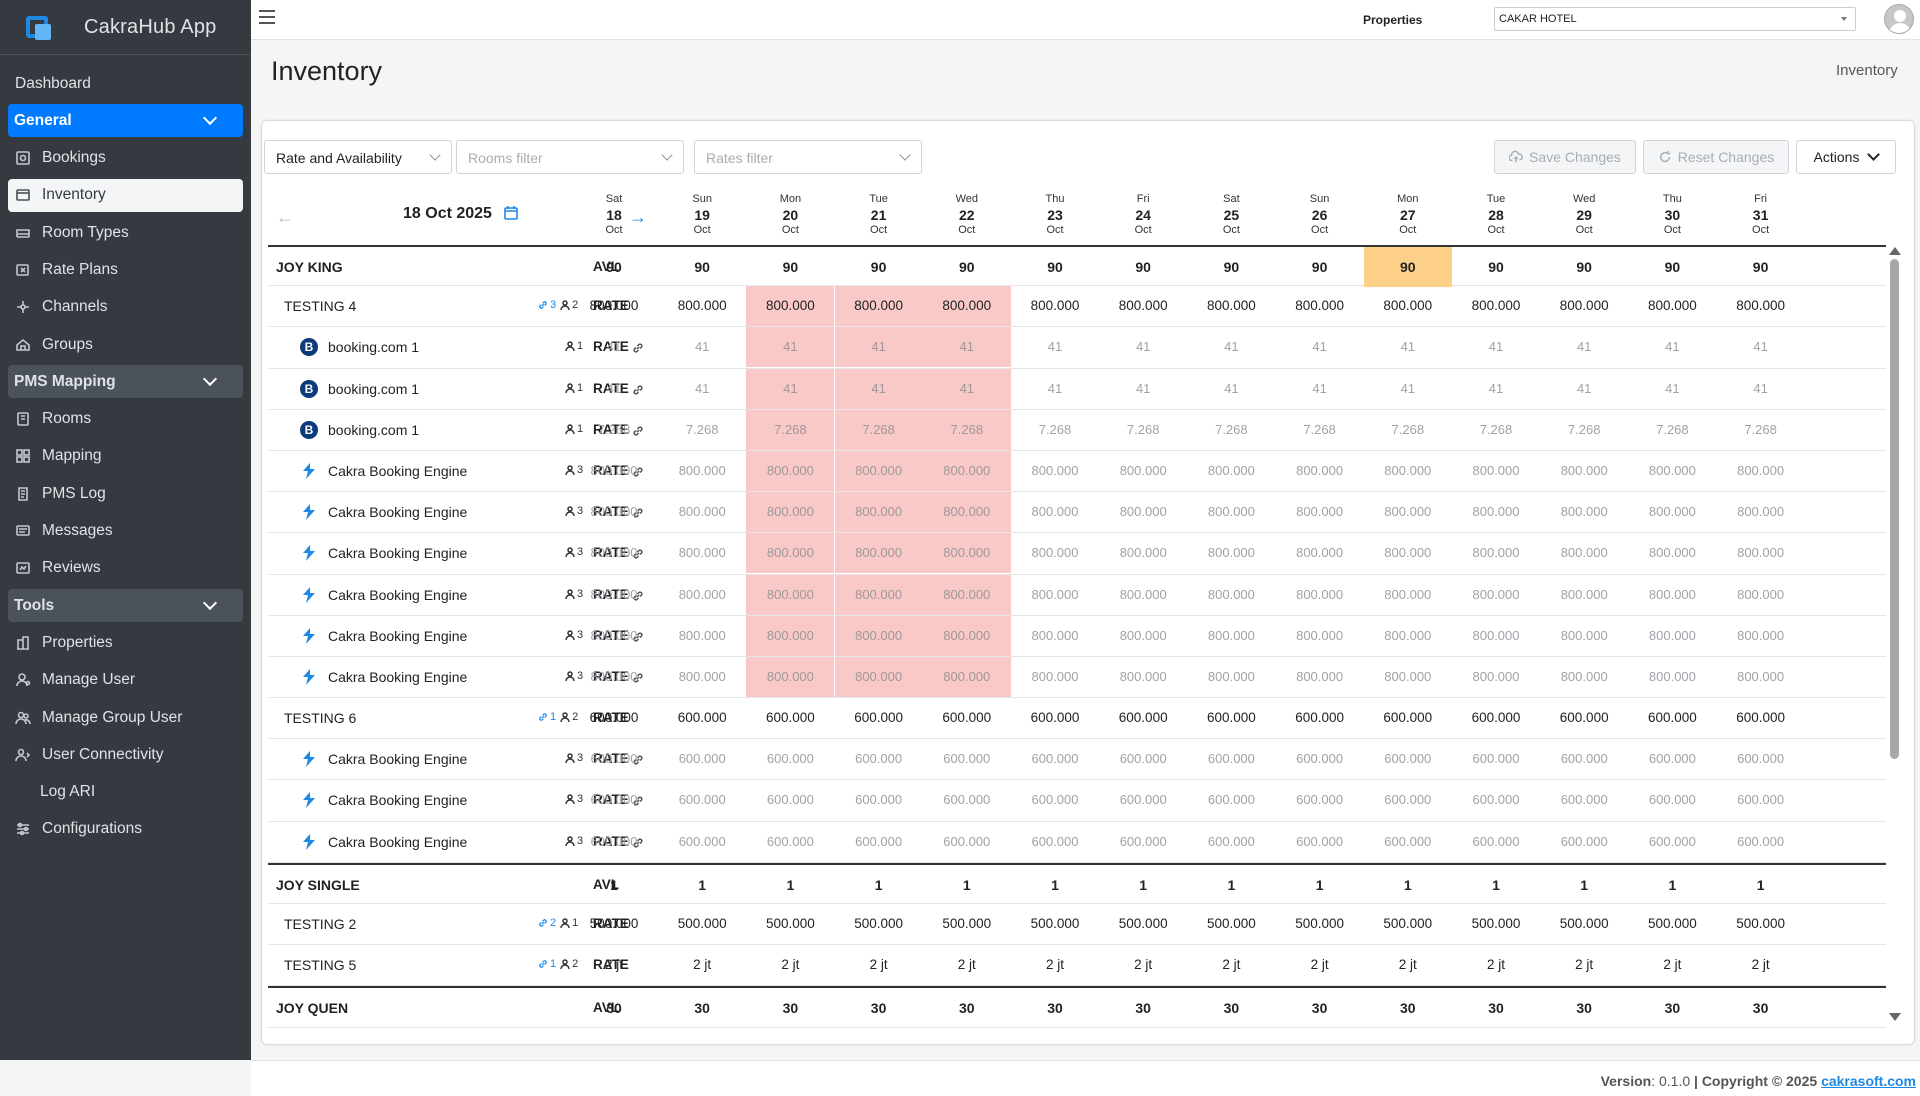 The height and width of the screenshot is (1096, 1920). Describe the element at coordinates (125, 792) in the screenshot. I see `sidebar-item-log-ari: Log ARI` at that location.